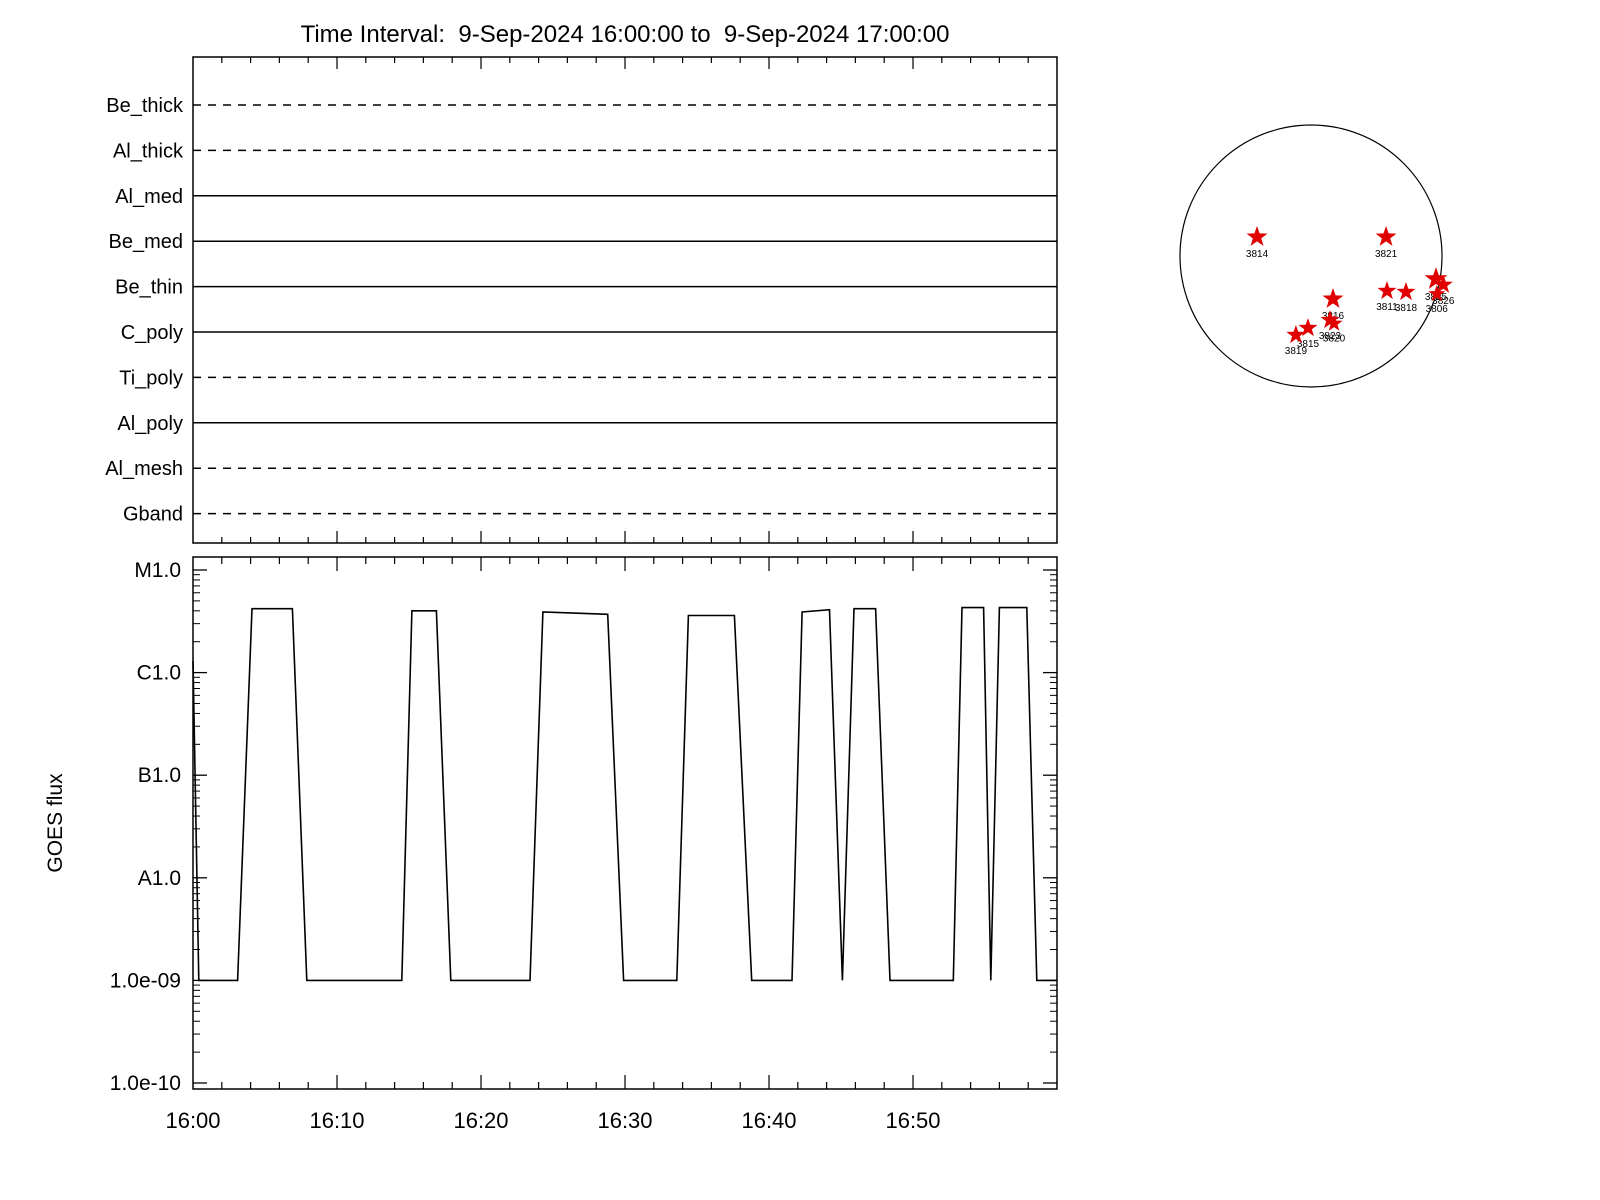 The width and height of the screenshot is (1600, 1200). I want to click on active-region-label-3815: 3815, so click(1308, 344).